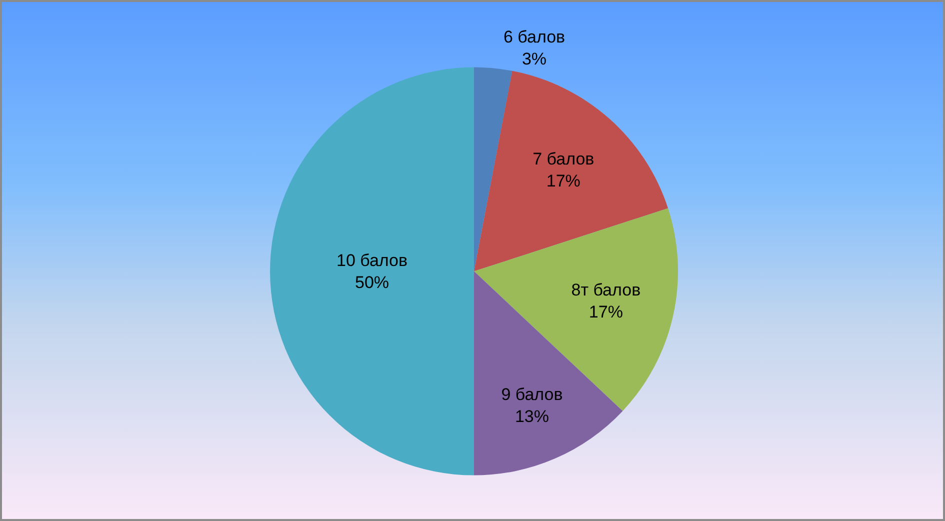  I want to click on slice-label: 10 балов, so click(372, 260).